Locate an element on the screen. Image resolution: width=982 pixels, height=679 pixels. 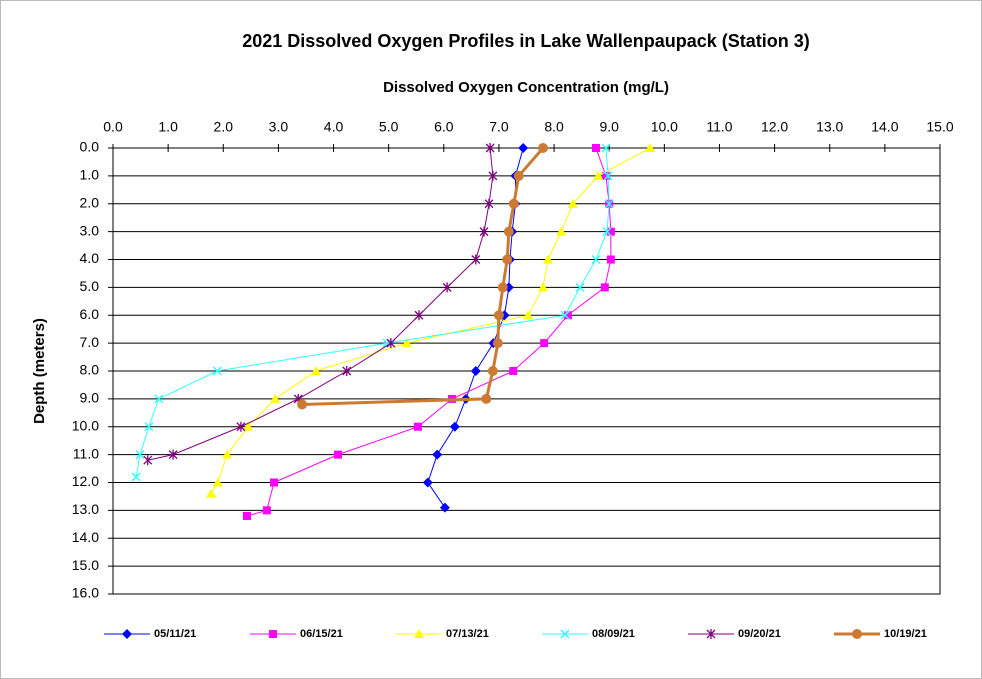
y-tick-label: 2.0 is located at coordinates (90, 202).